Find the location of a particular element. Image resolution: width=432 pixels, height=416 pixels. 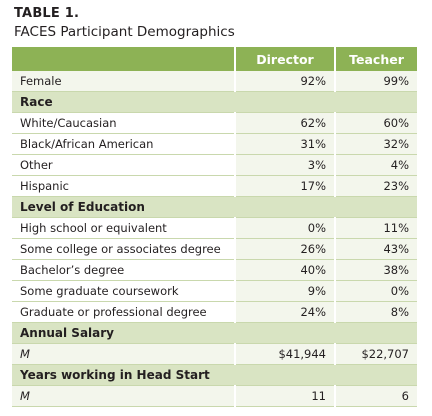

section-label: Level of Education is located at coordinates (214, 207).